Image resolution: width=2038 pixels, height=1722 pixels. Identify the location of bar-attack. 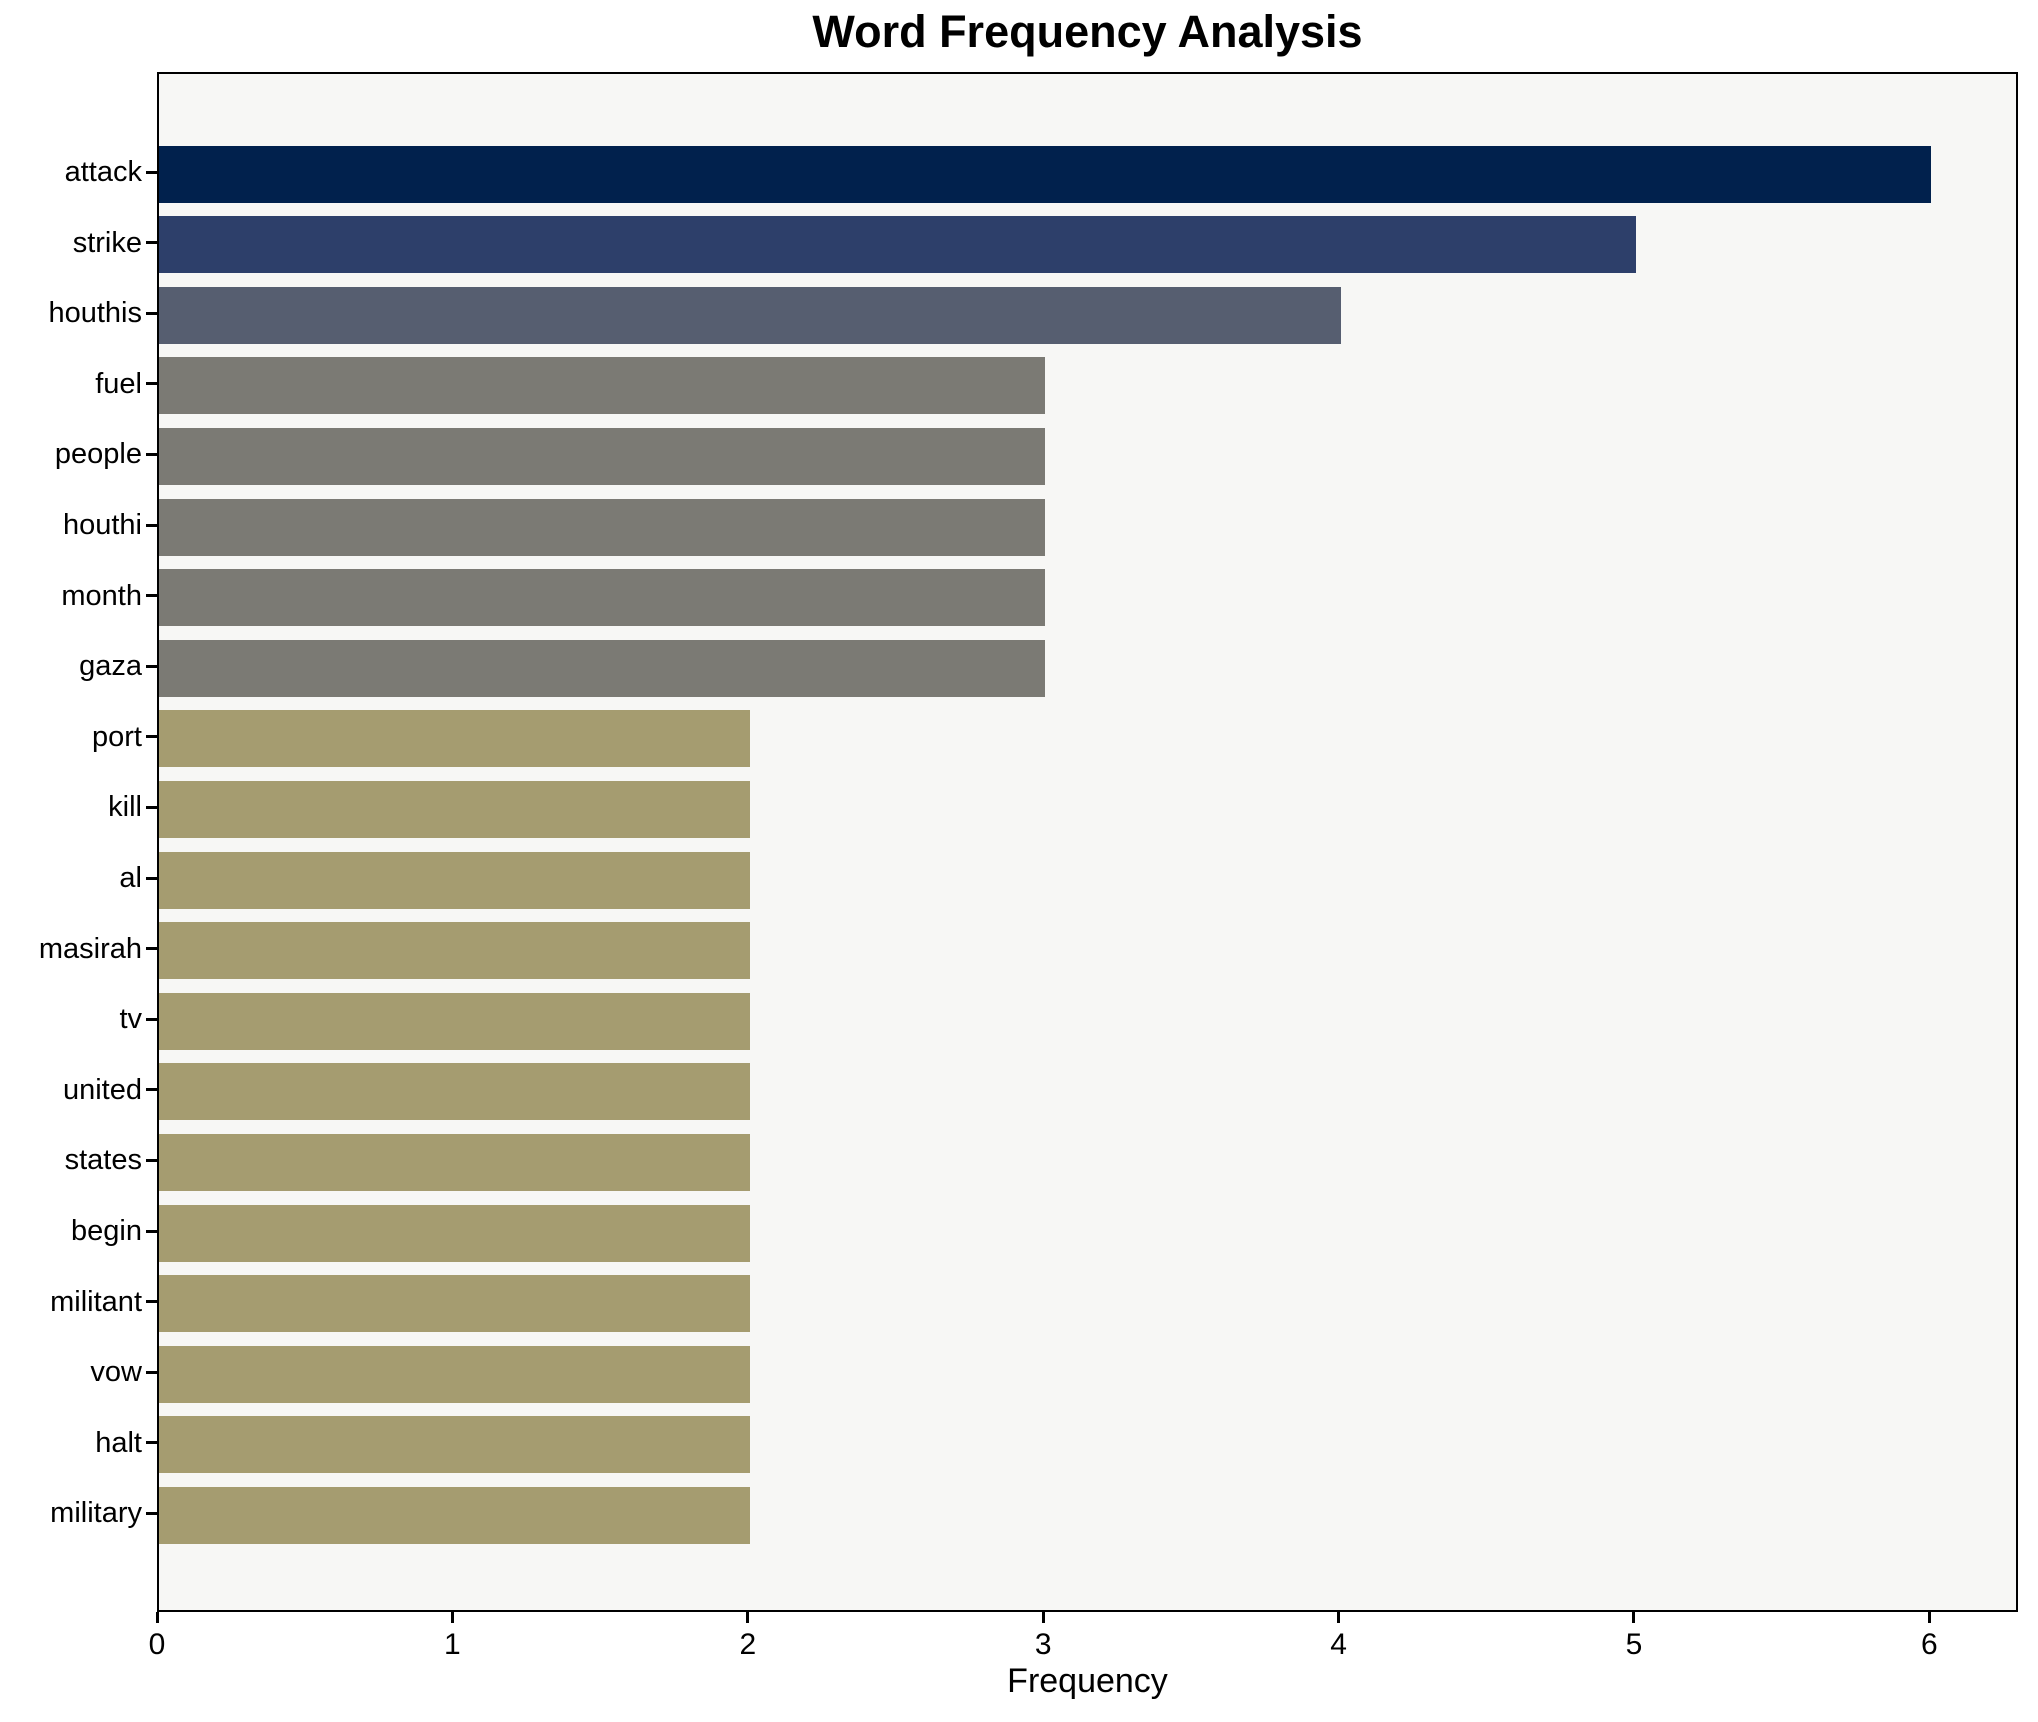
(1045, 174).